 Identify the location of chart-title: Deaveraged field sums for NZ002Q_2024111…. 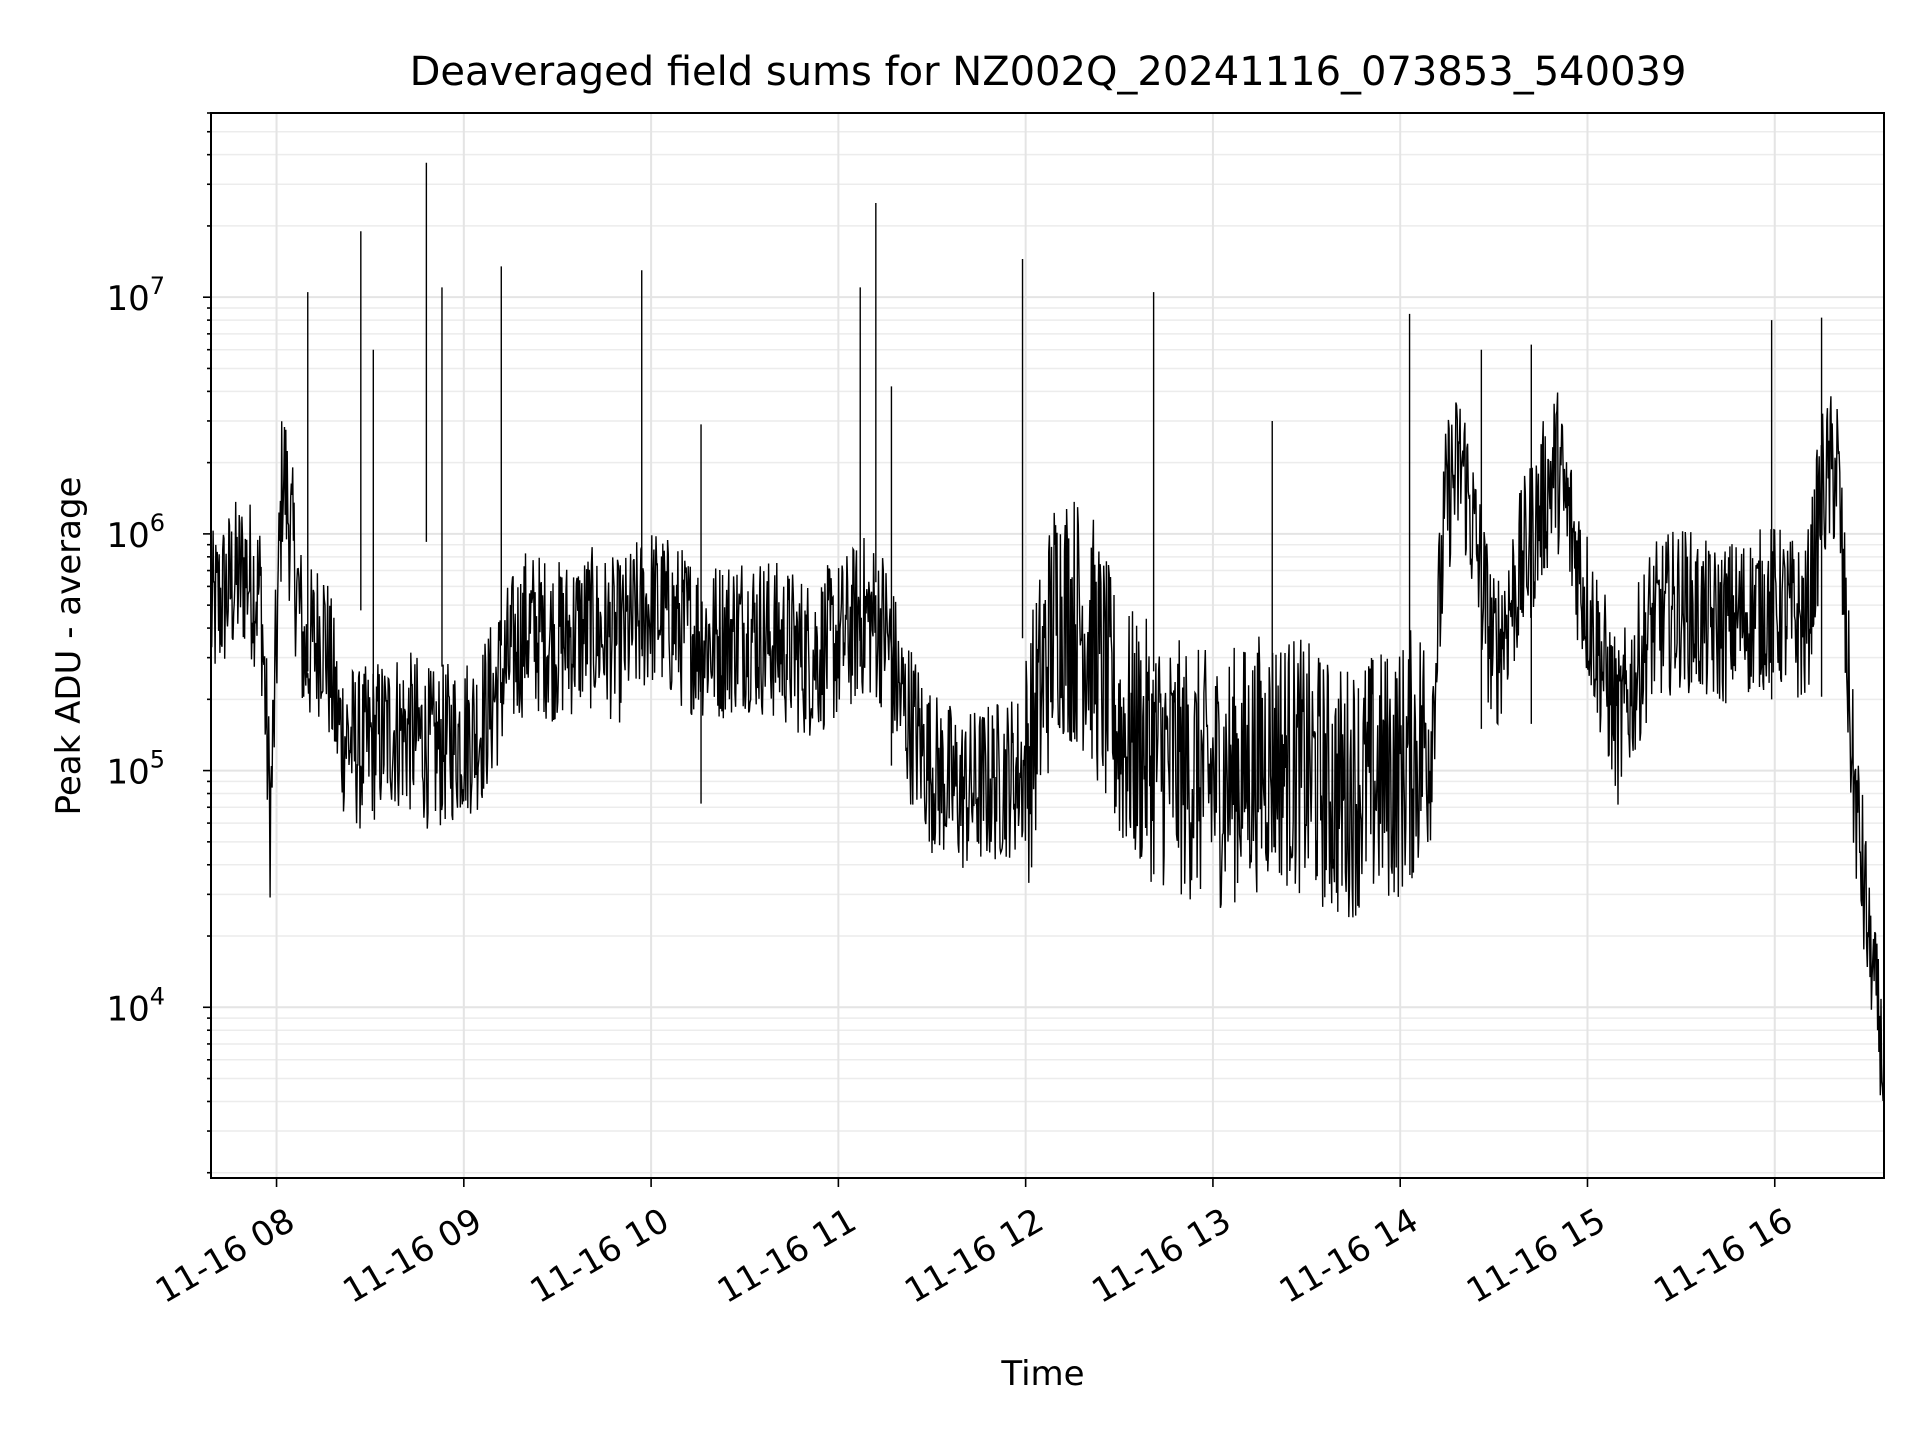
(1048, 72).